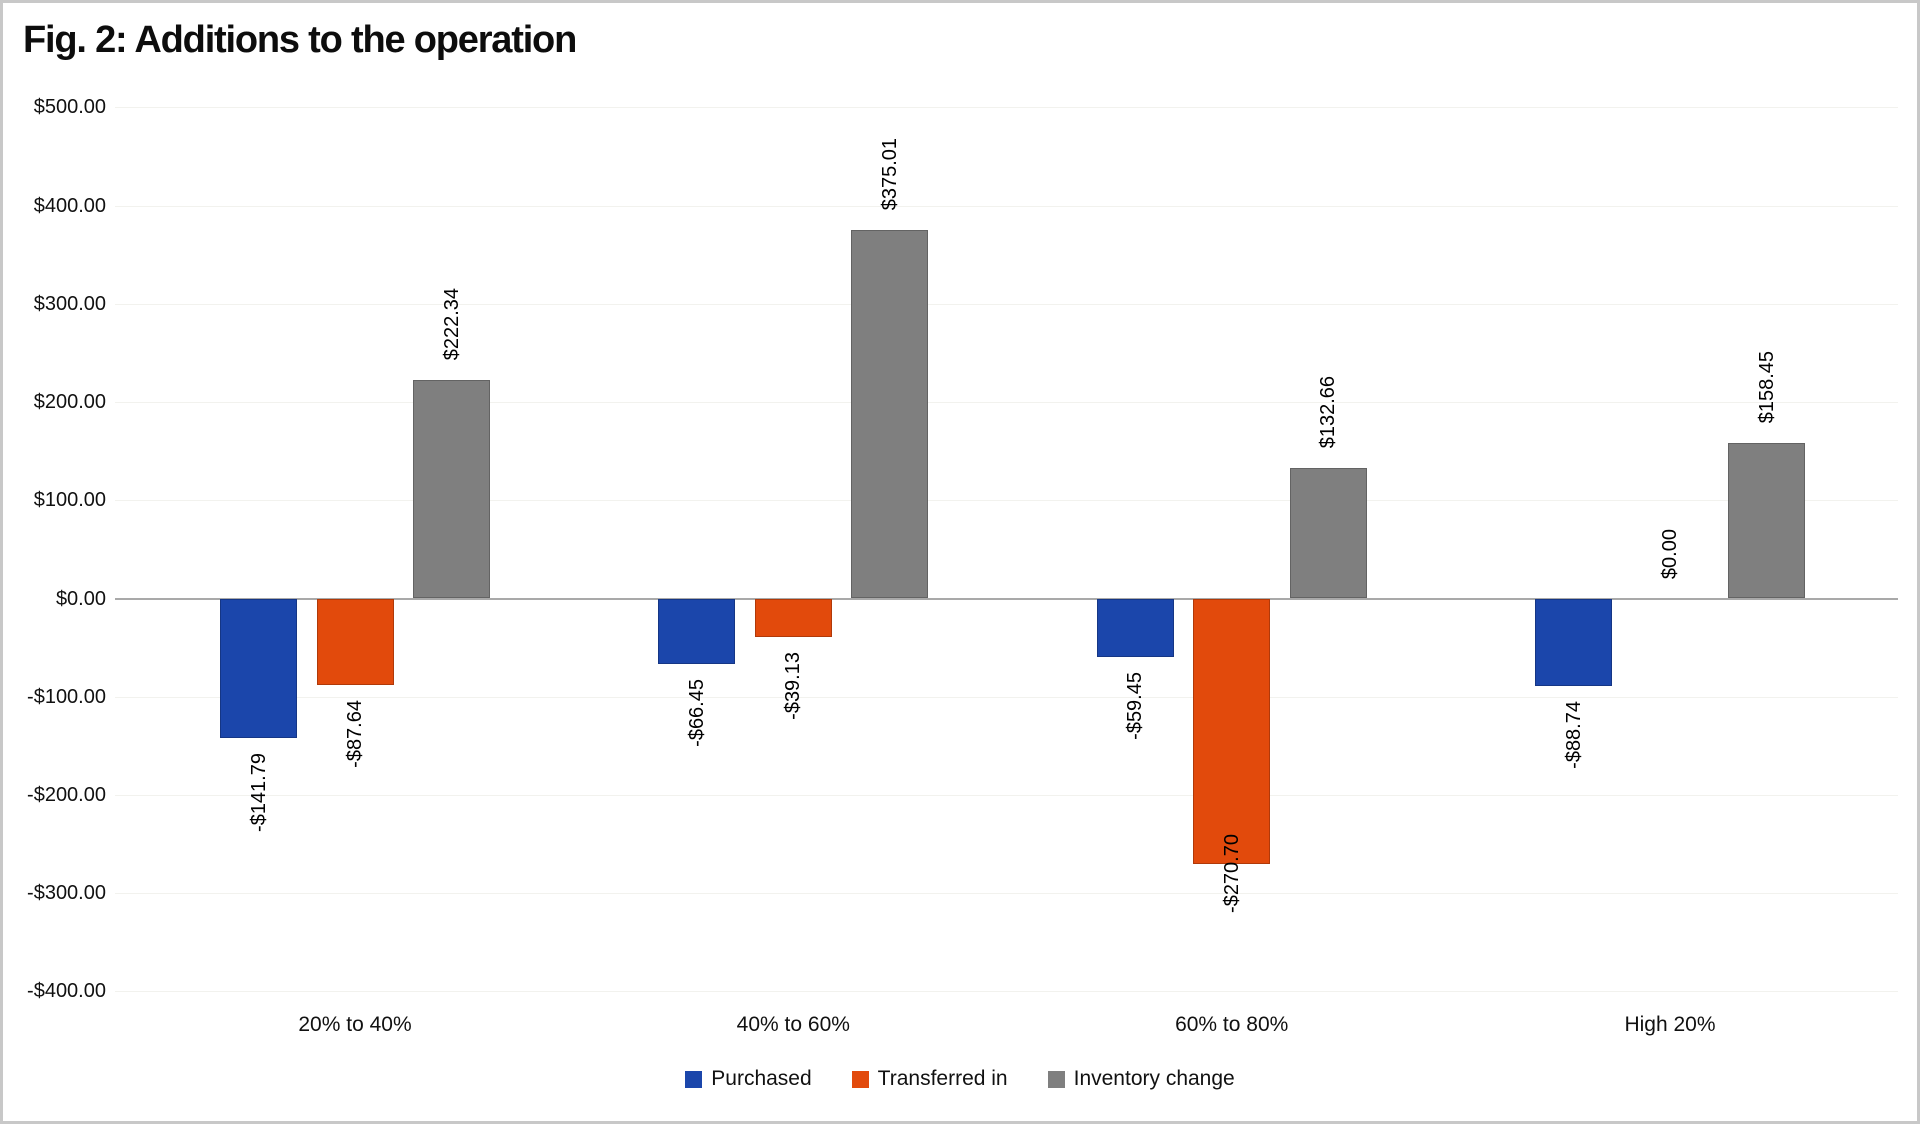  I want to click on bar-value-label: -$270.70, so click(1231, 874).